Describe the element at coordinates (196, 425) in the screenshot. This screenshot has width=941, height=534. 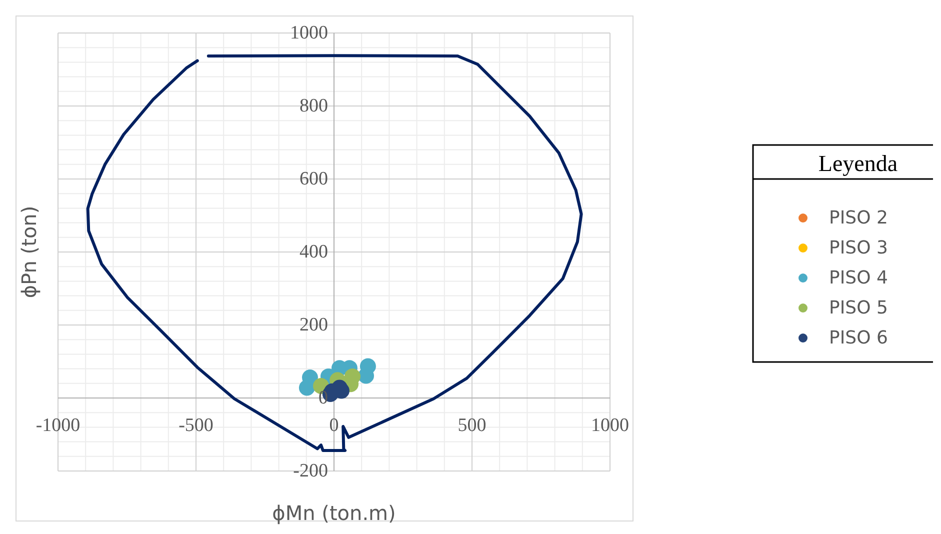
I see `x-tick-label: -500` at that location.